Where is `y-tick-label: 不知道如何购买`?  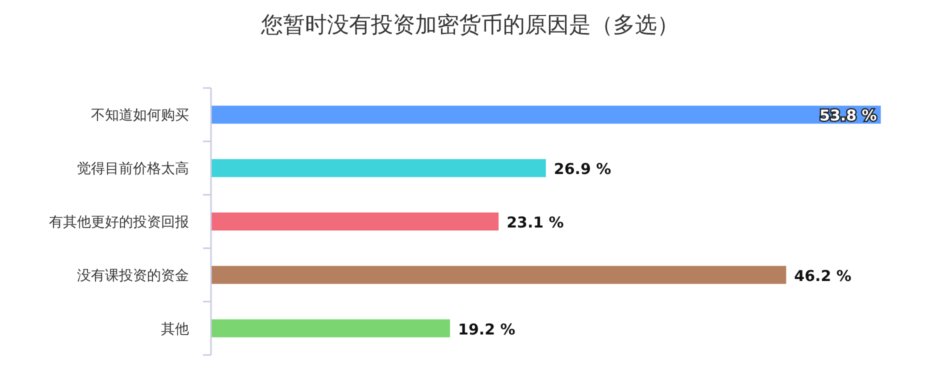
y-tick-label: 不知道如何购买 is located at coordinates (140, 116).